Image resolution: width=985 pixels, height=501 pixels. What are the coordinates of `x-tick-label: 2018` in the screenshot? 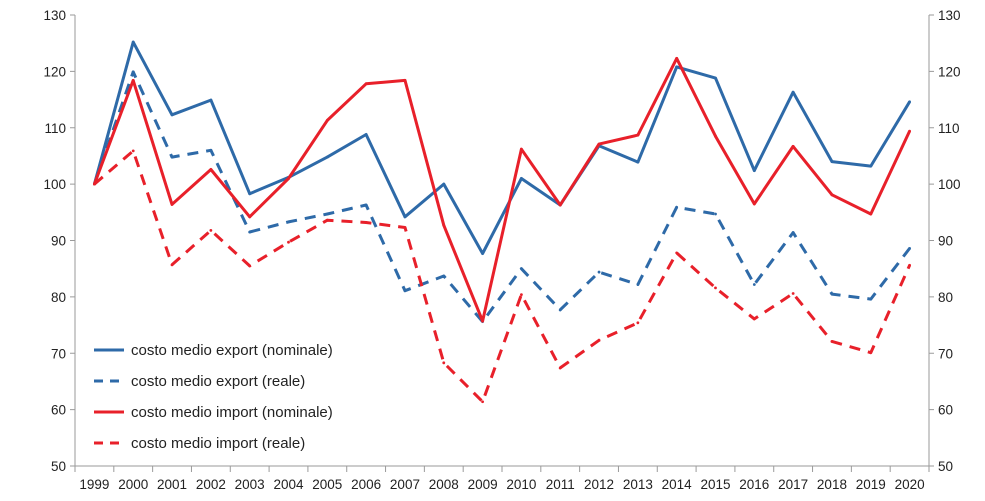 It's located at (832, 484).